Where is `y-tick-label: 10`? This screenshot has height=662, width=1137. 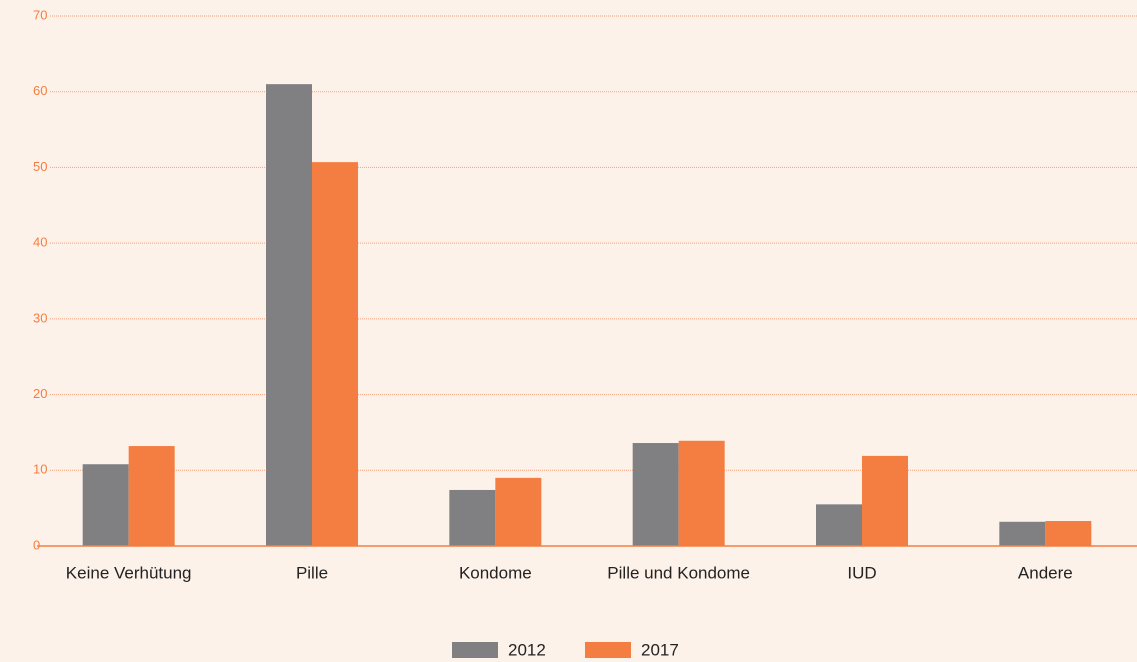
y-tick-label: 10 is located at coordinates (40, 469).